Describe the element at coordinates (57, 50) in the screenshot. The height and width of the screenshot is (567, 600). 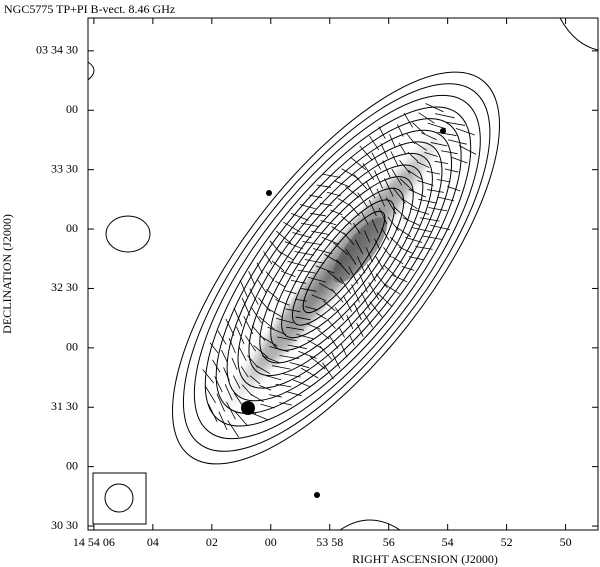
I see `y-tick-label: 03 34 30` at that location.